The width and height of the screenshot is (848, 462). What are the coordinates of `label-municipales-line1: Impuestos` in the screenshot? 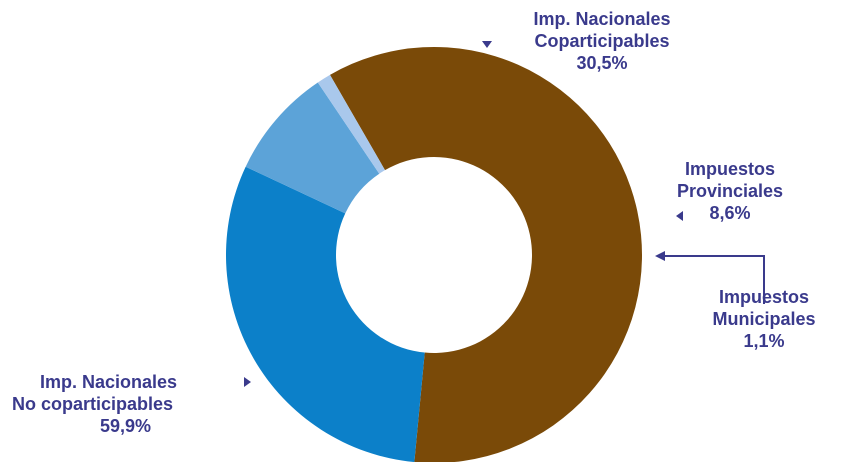 It's located at (764, 297).